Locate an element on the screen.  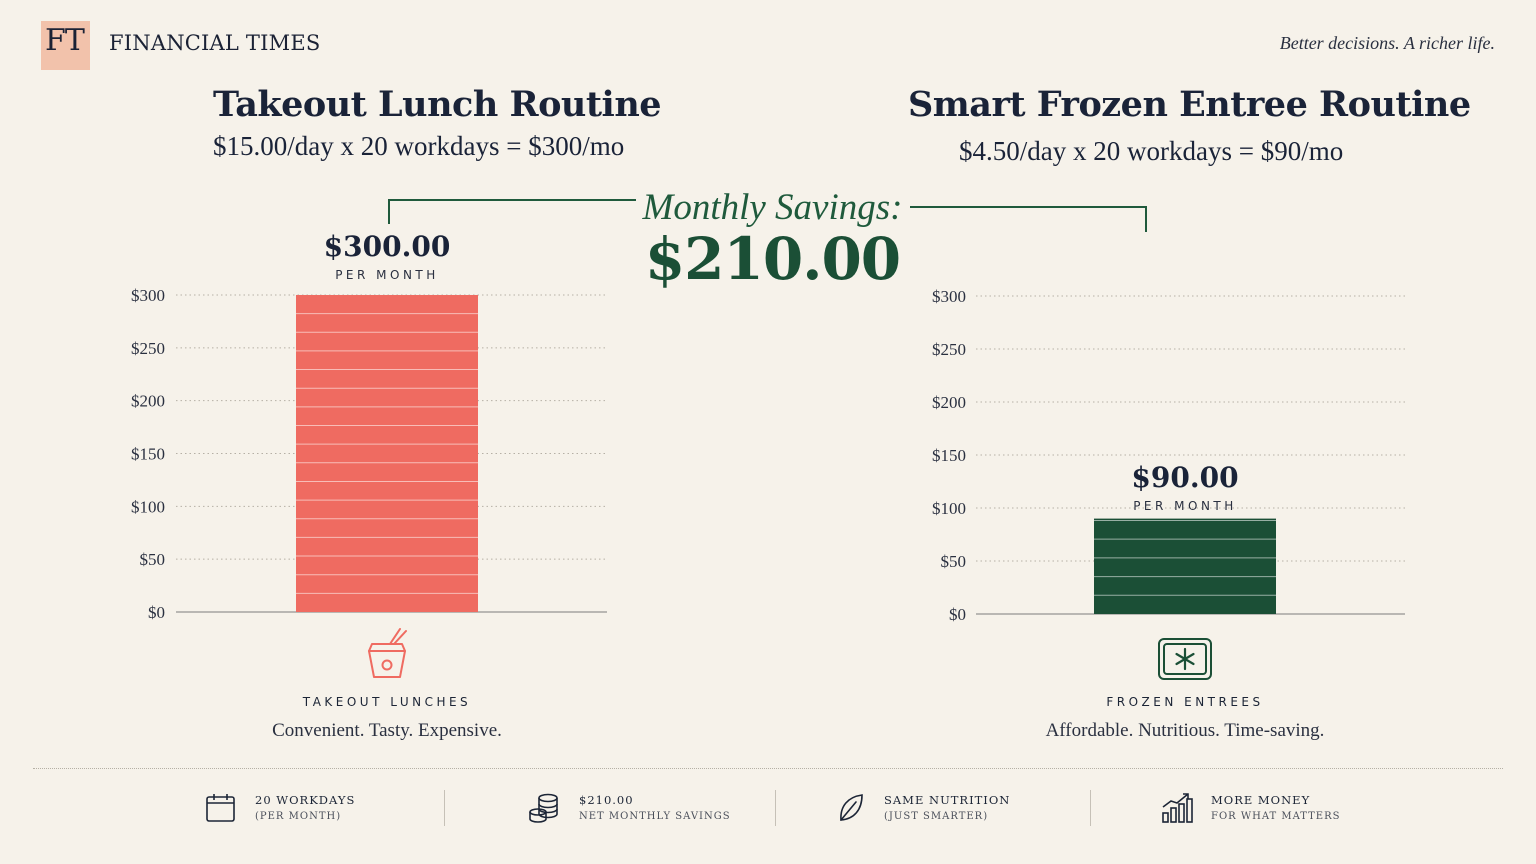
left-panel-title: Takeout Lunch Routine is located at coordinates (437, 104).